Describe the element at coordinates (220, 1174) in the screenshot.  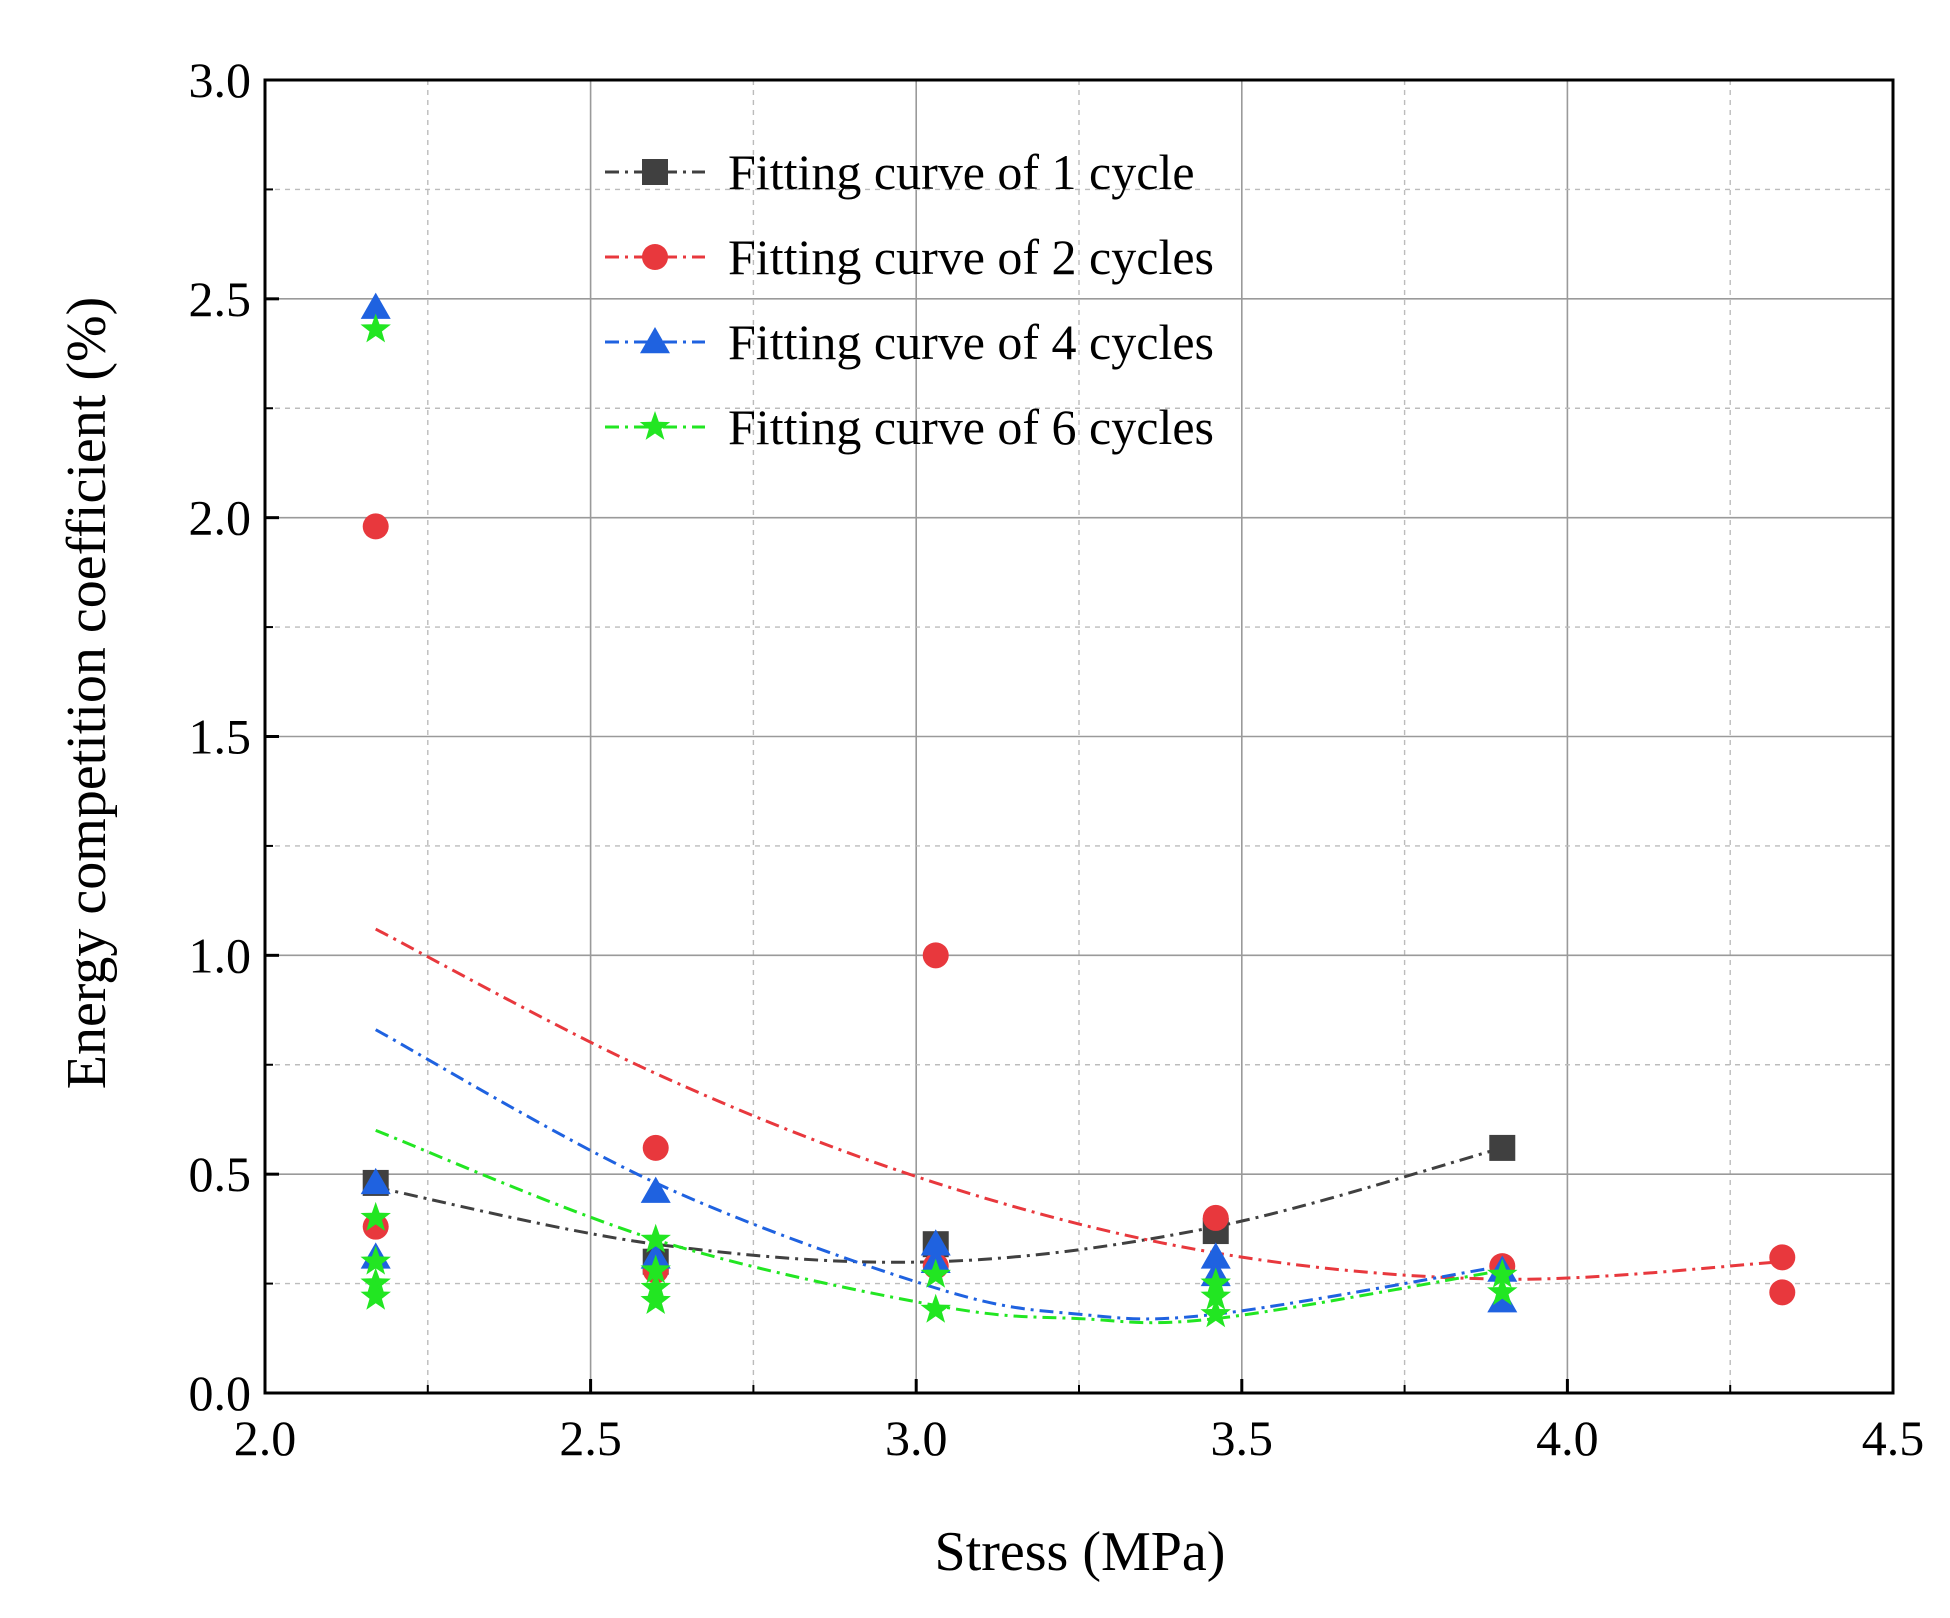
I see `y-tick-label: 0.5` at that location.